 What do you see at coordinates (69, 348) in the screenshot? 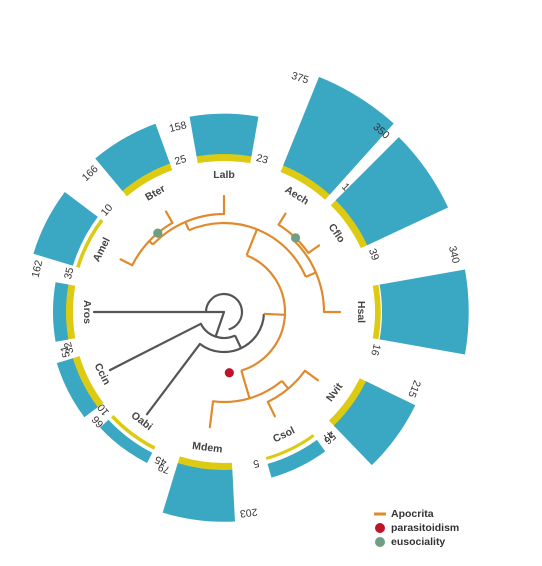
I see `inner-count-ccin: 32` at bounding box center [69, 348].